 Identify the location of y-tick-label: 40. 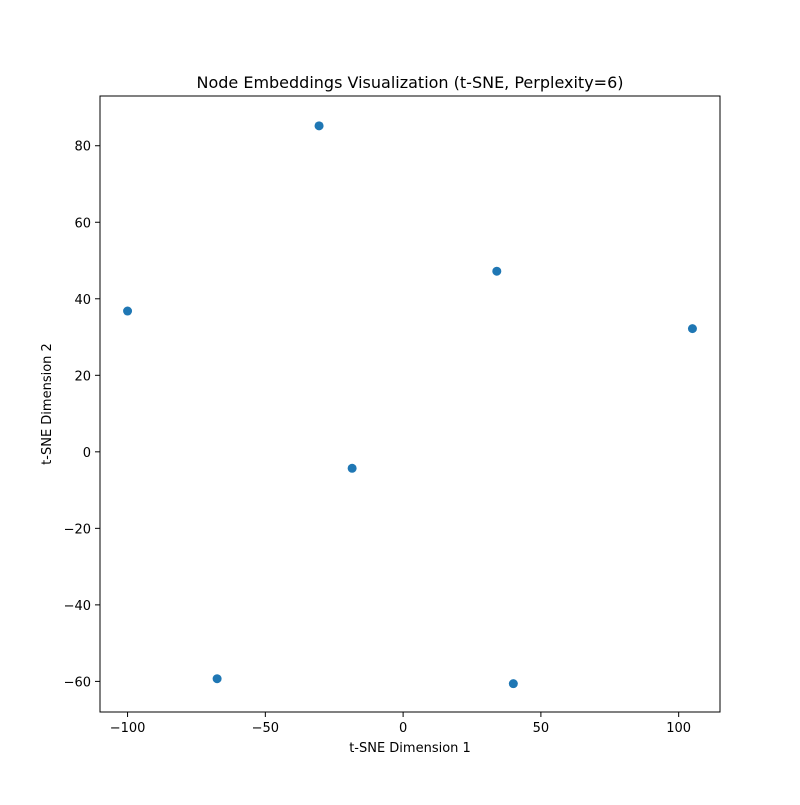
(82, 300).